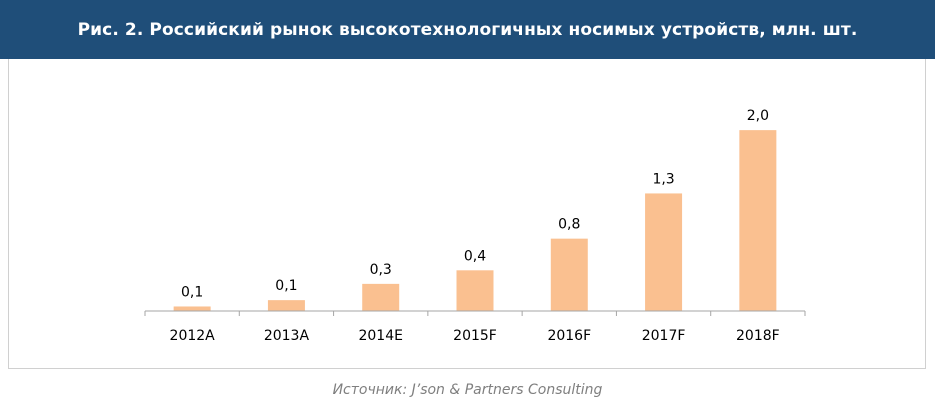 The width and height of the screenshot is (935, 411). Describe the element at coordinates (475, 290) in the screenshot. I see `bar-2015F` at that location.